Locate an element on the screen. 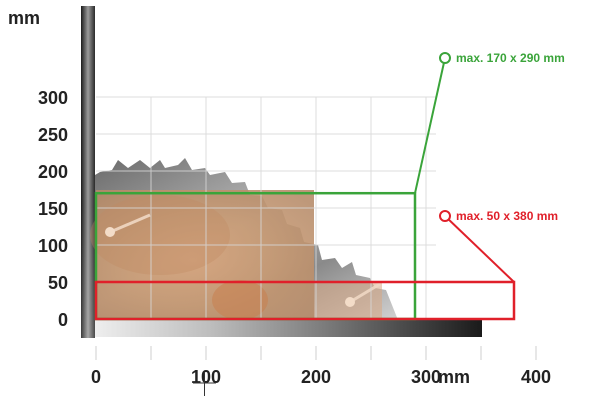 The height and width of the screenshot is (398, 616). y-tick-label: 50 is located at coordinates (58, 283).